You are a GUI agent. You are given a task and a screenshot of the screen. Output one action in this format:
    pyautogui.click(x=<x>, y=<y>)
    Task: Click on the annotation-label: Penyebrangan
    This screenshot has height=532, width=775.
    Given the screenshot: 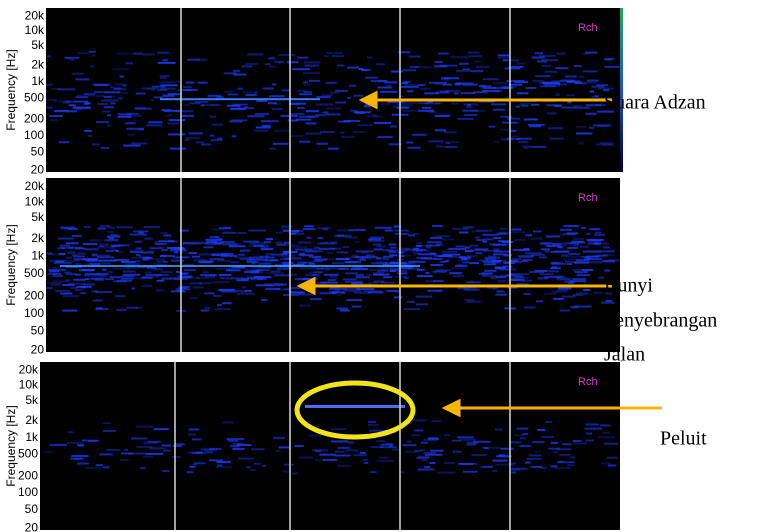 What is the action you would take?
    pyautogui.click(x=660, y=321)
    